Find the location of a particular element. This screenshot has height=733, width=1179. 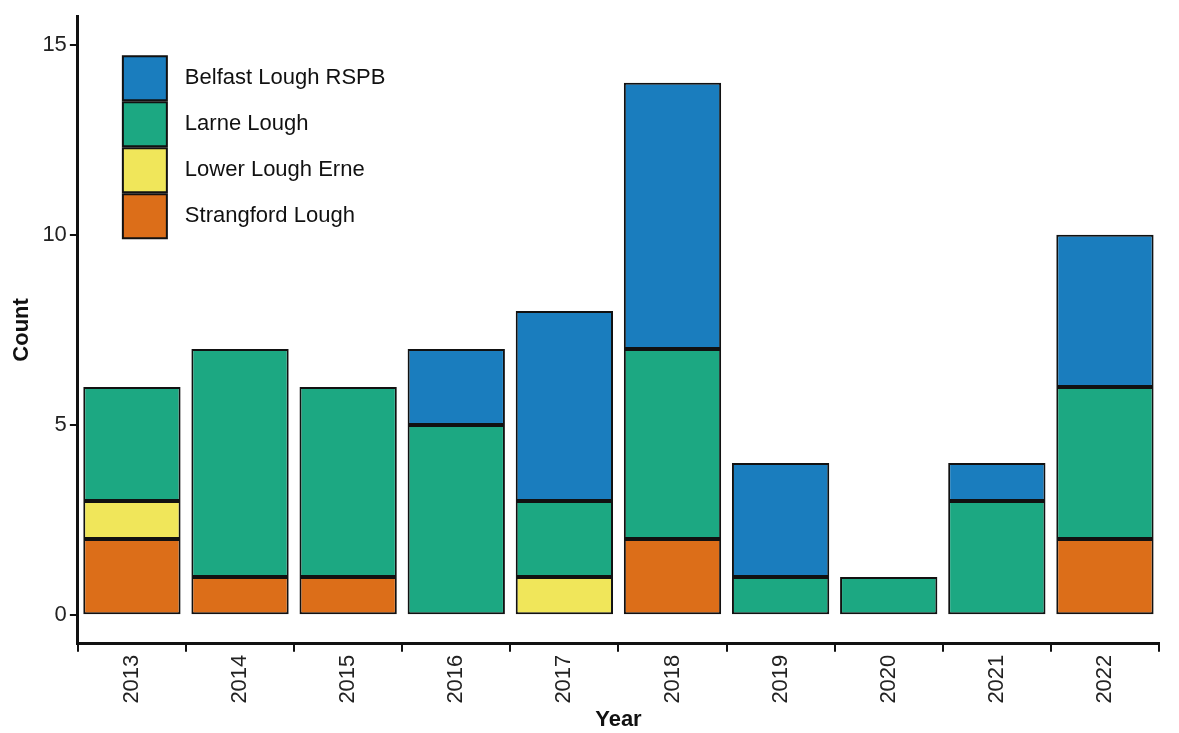

x-tick-label: 2015 is located at coordinates (347, 679).